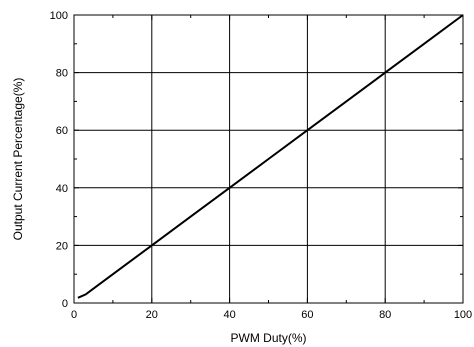 This screenshot has width=474, height=347. Describe the element at coordinates (62, 74) in the screenshot. I see `y-tick-label: 80` at that location.